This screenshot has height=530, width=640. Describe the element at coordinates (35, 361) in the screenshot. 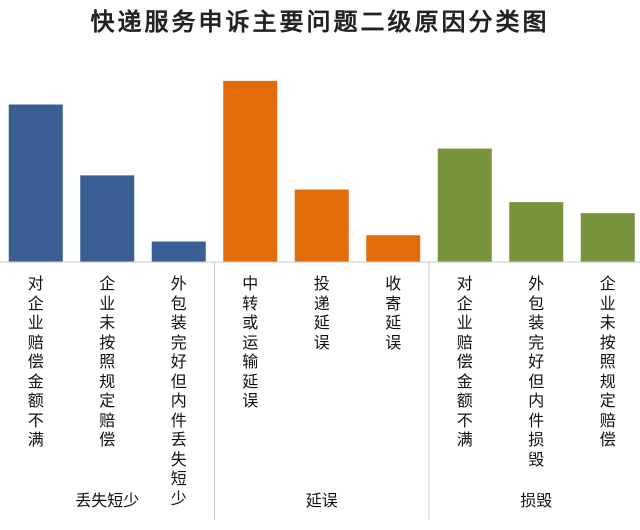

I see `category-label-0-0: 对企业赔偿金额不满` at that location.